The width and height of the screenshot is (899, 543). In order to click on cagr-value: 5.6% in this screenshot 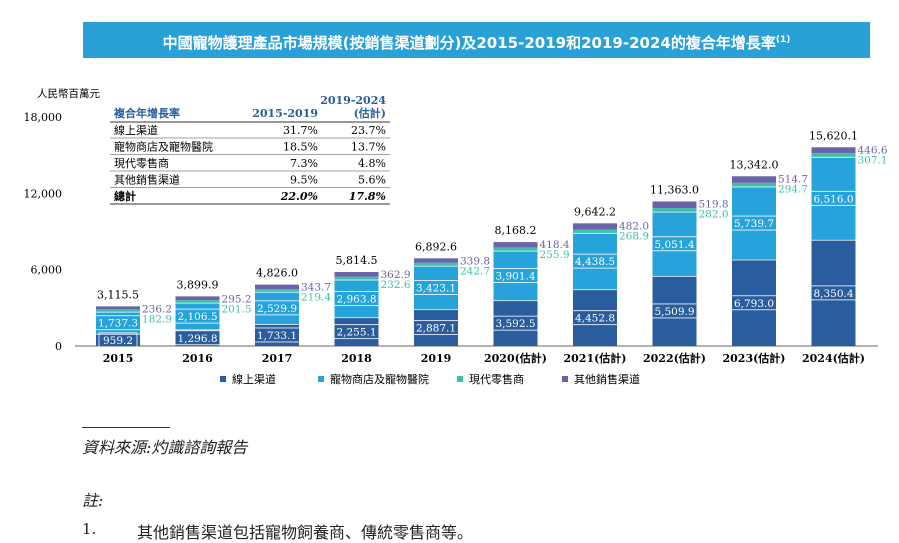, I will do `click(372, 180)`.